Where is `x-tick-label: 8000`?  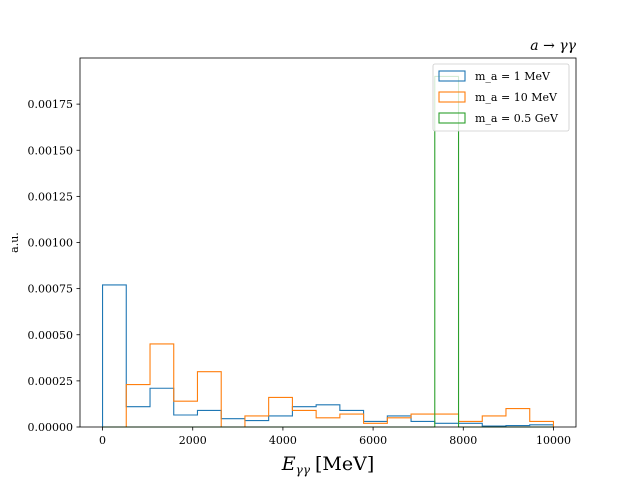 x-tick-label: 8000 is located at coordinates (463, 440).